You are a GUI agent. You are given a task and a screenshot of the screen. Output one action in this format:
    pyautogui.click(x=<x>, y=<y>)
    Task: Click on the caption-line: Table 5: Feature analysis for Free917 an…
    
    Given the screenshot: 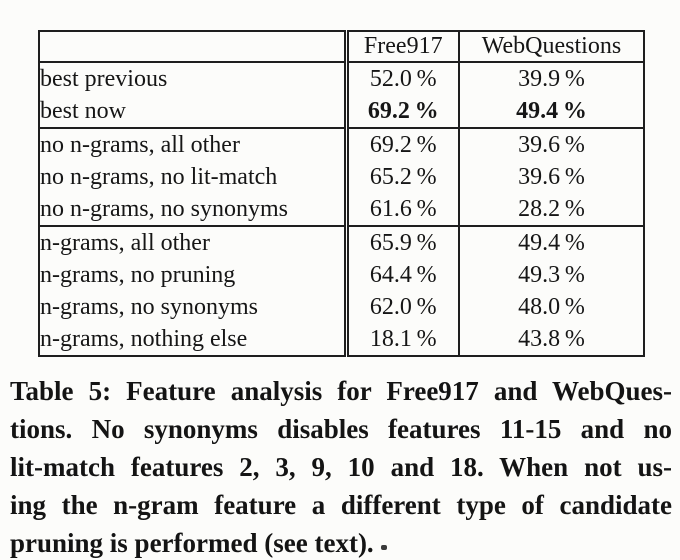 What is the action you would take?
    pyautogui.click(x=341, y=391)
    